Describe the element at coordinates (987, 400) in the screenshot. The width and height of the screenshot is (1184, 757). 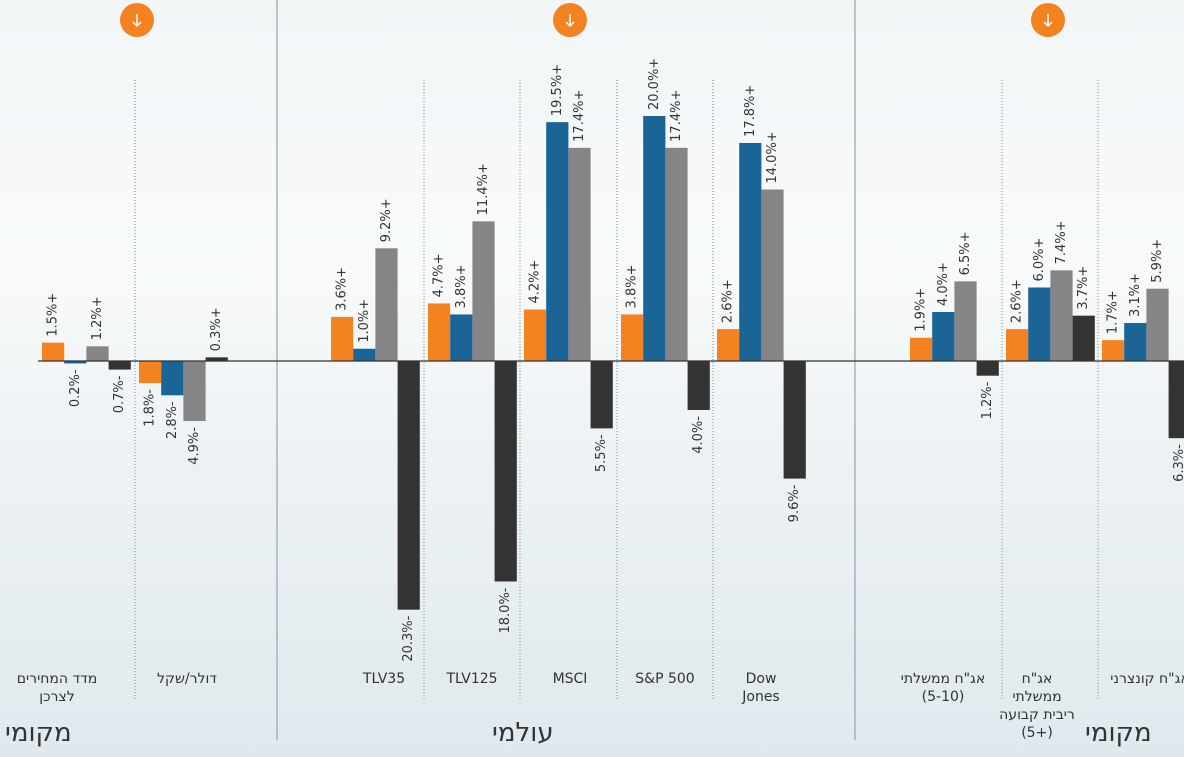
I see `value-label: 1.2%-` at that location.